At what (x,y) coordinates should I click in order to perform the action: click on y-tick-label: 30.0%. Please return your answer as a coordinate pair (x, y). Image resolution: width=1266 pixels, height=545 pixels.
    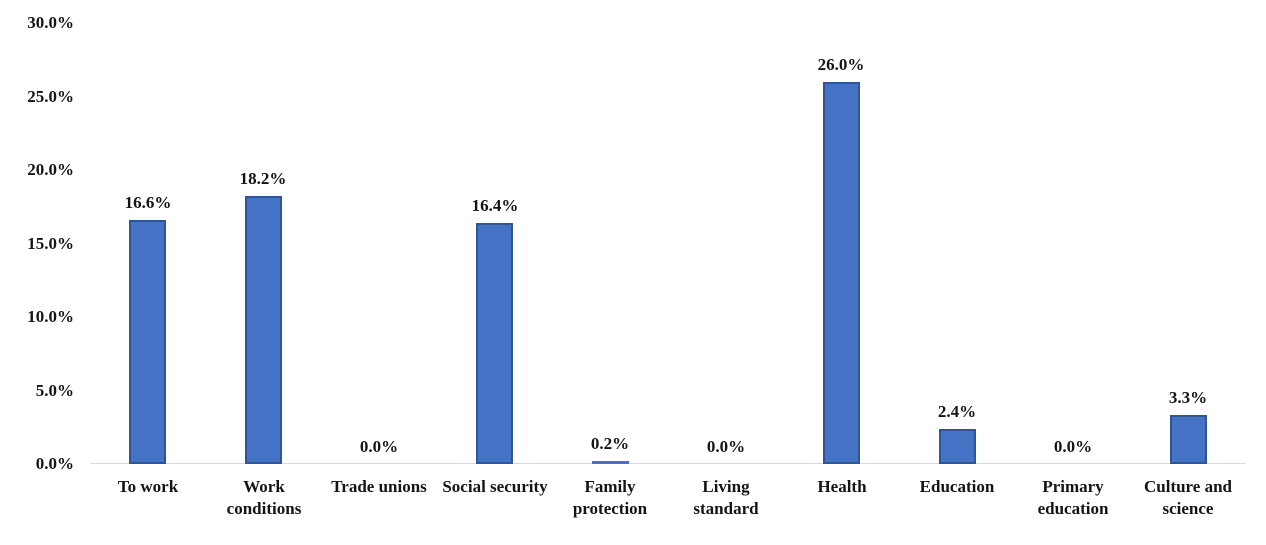
    Looking at the image, I should click on (50, 22).